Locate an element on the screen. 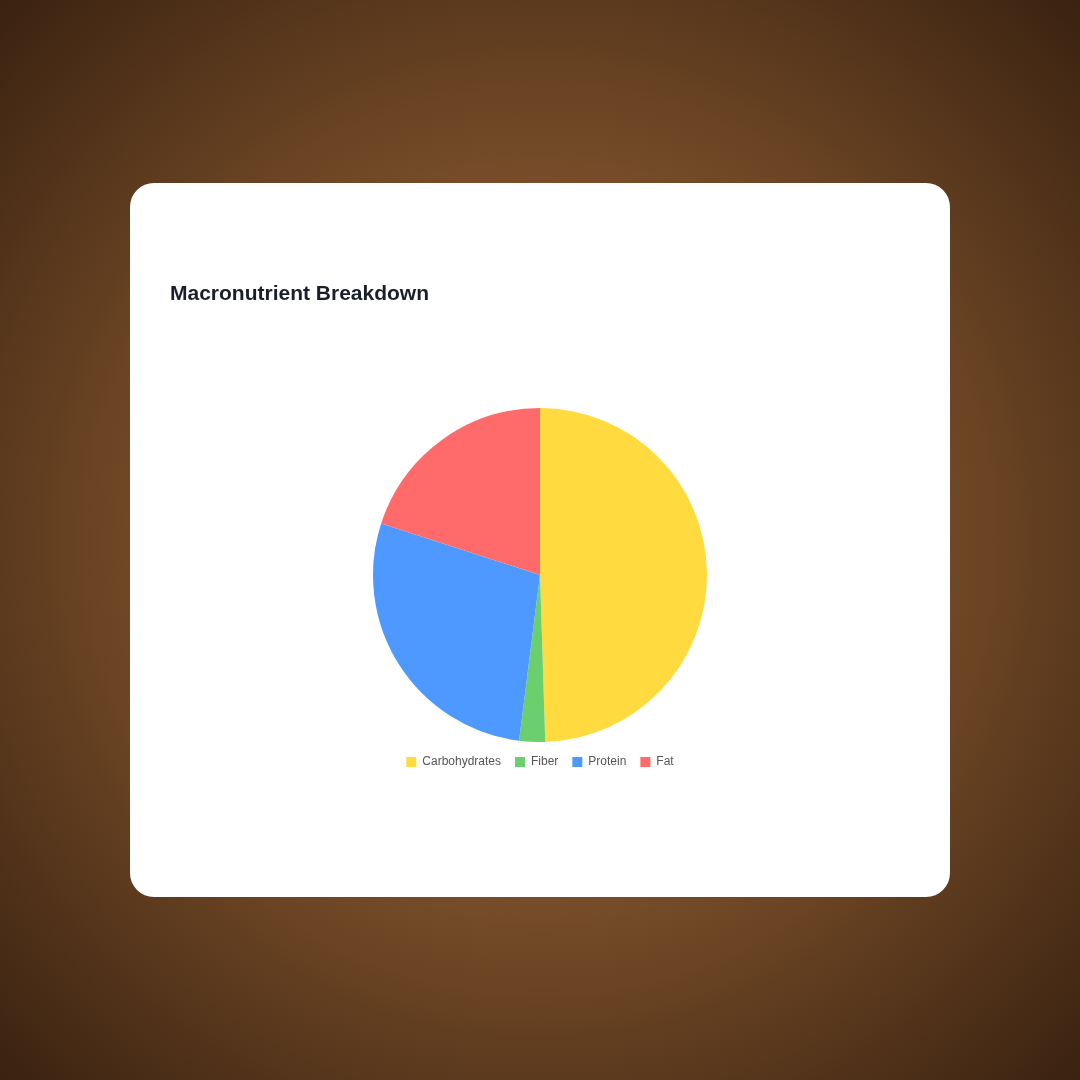 The height and width of the screenshot is (1080, 1080). legend-label: Fat is located at coordinates (665, 761).